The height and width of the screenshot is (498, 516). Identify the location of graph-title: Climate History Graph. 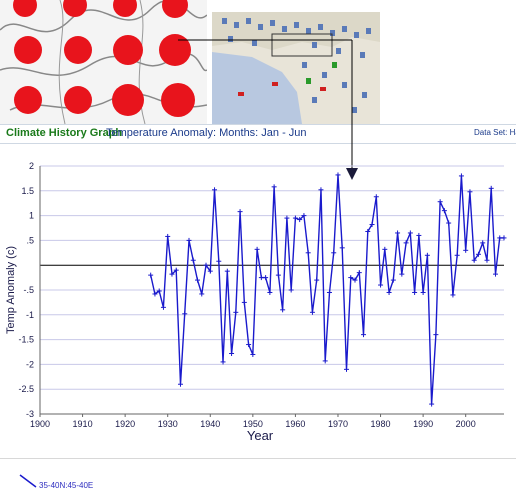
(64, 133).